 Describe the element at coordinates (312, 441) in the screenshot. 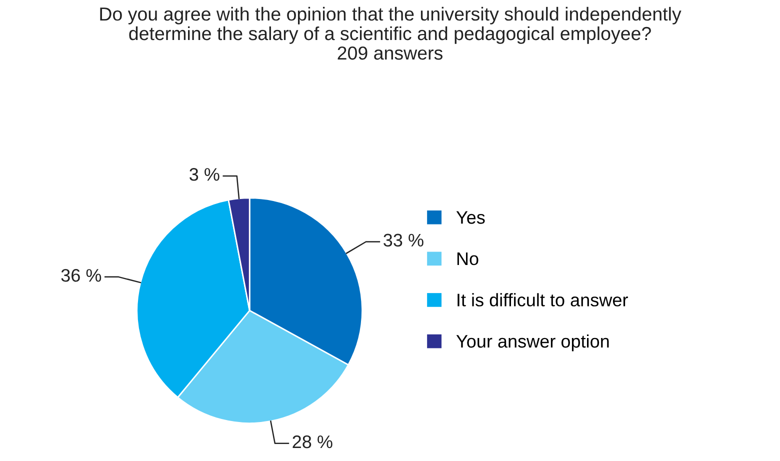

I see `data-label: 28 %` at that location.